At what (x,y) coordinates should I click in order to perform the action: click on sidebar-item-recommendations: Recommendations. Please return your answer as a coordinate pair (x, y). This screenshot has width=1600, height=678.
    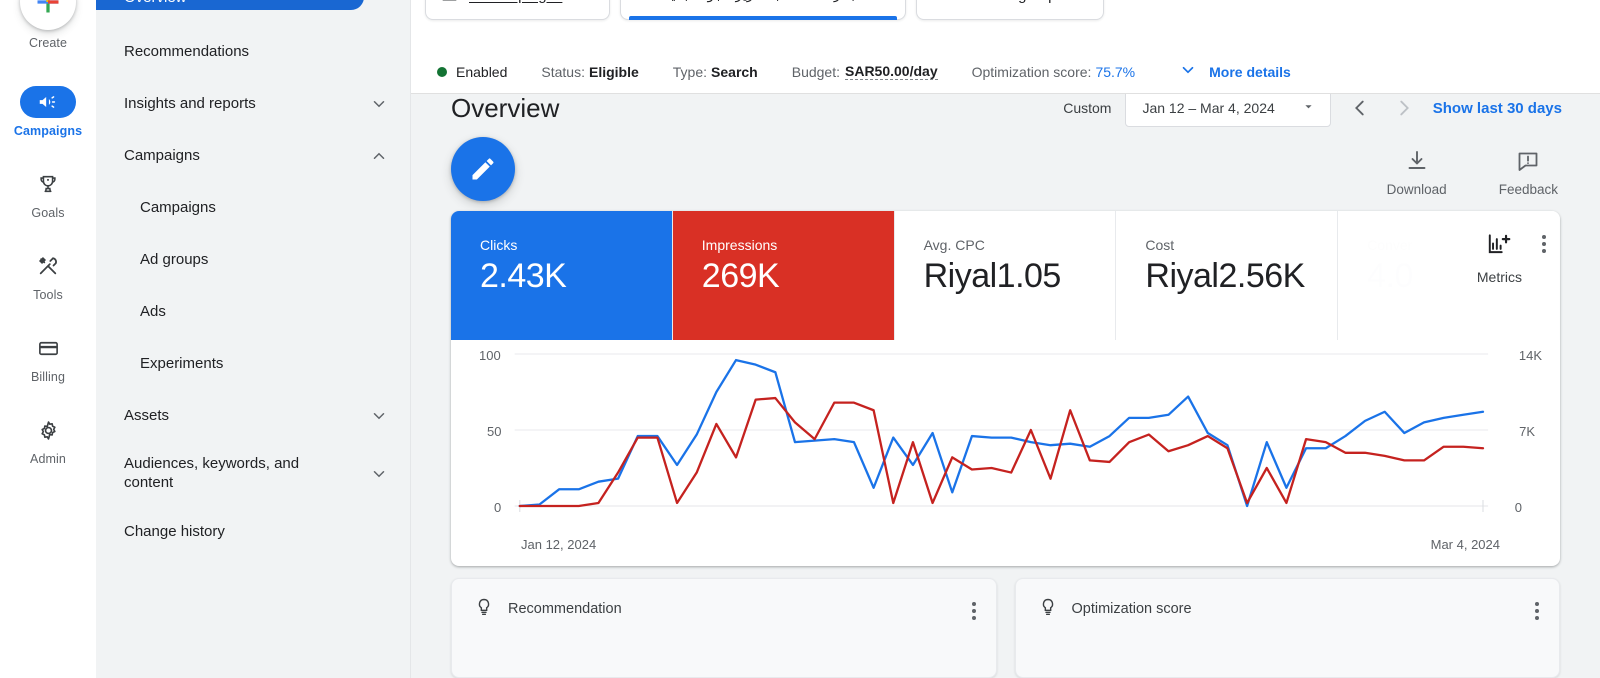
    Looking at the image, I should click on (253, 52).